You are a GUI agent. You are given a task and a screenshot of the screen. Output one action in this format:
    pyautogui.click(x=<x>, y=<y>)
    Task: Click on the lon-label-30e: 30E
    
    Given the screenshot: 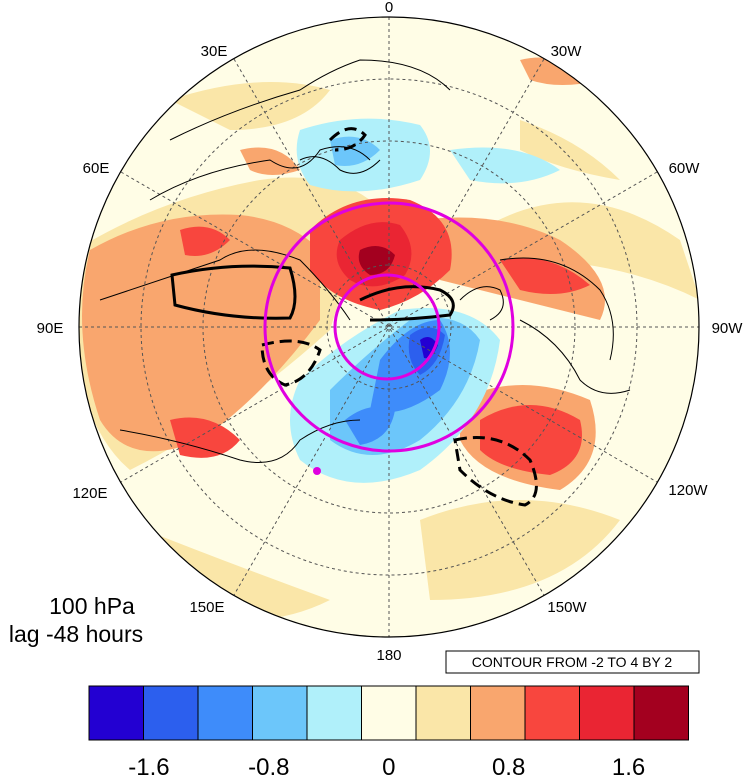 What is the action you would take?
    pyautogui.click(x=214, y=51)
    